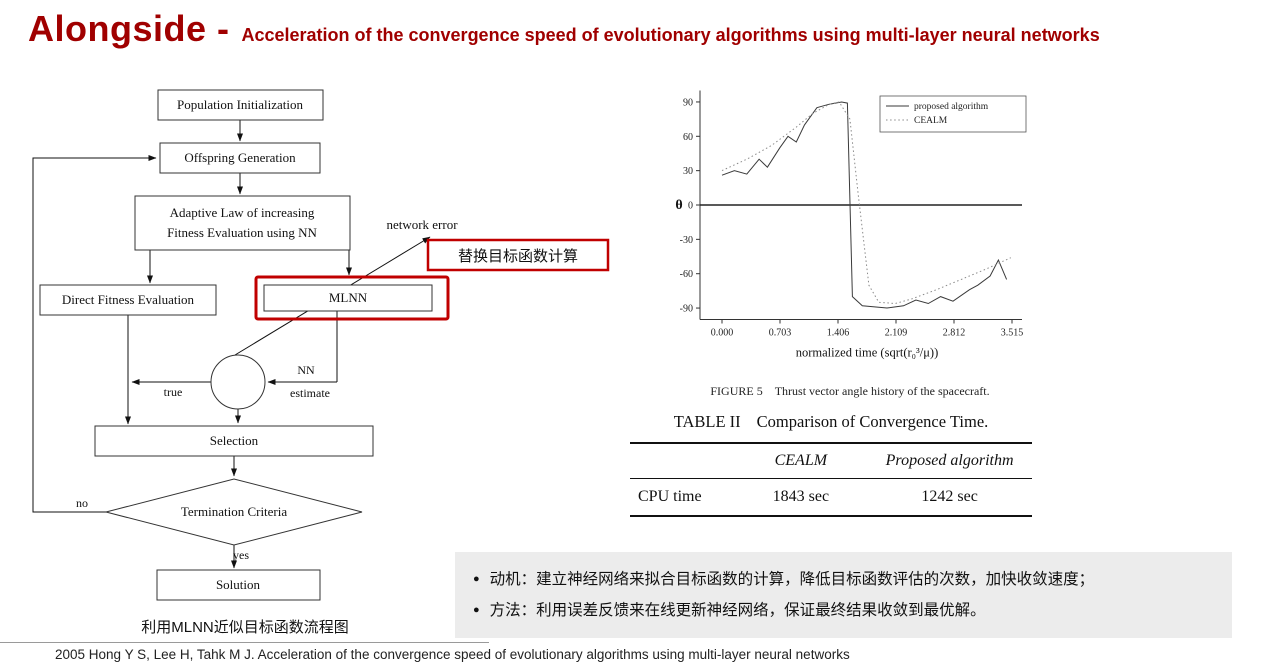  I want to click on y-tick-label: 90, so click(688, 102).